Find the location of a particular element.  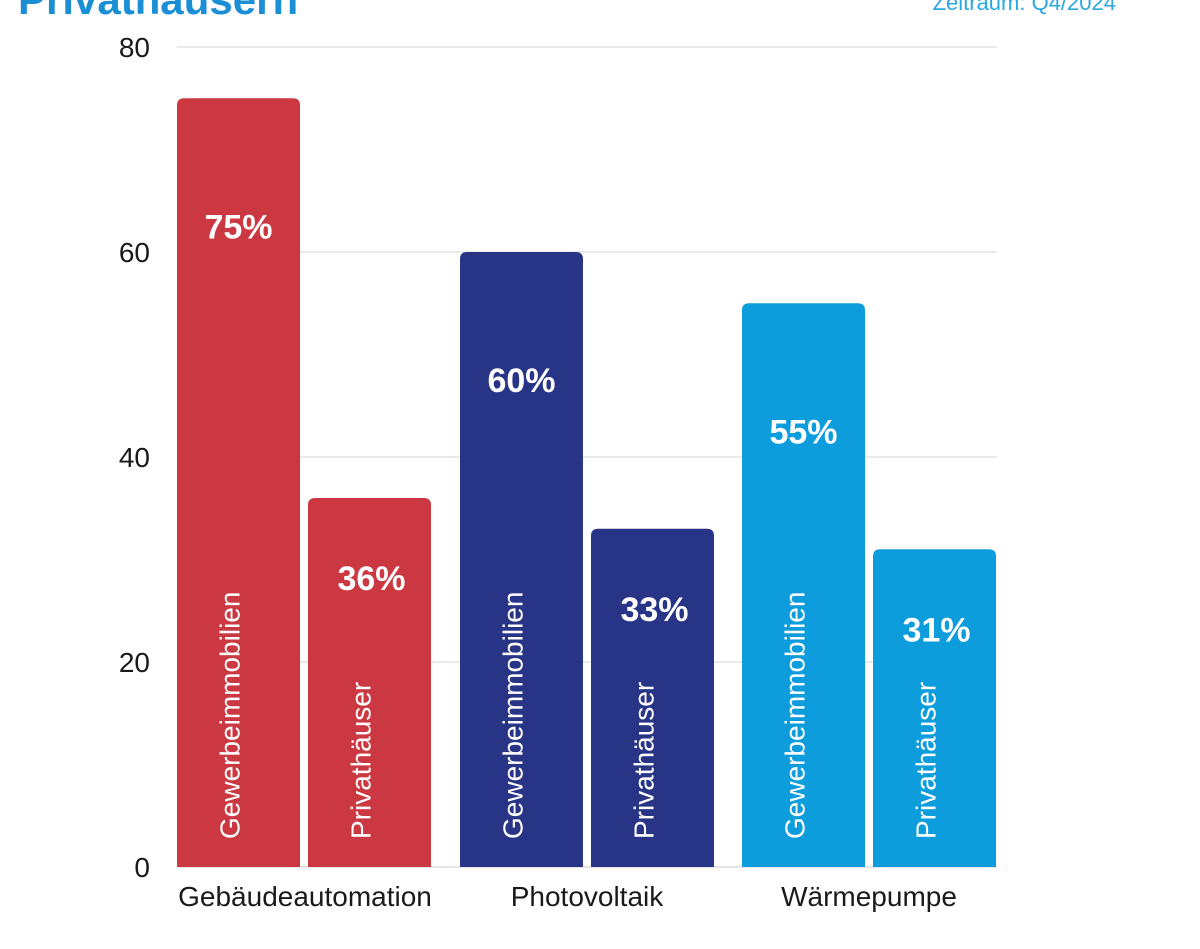

value-label: 33% is located at coordinates (654, 610).